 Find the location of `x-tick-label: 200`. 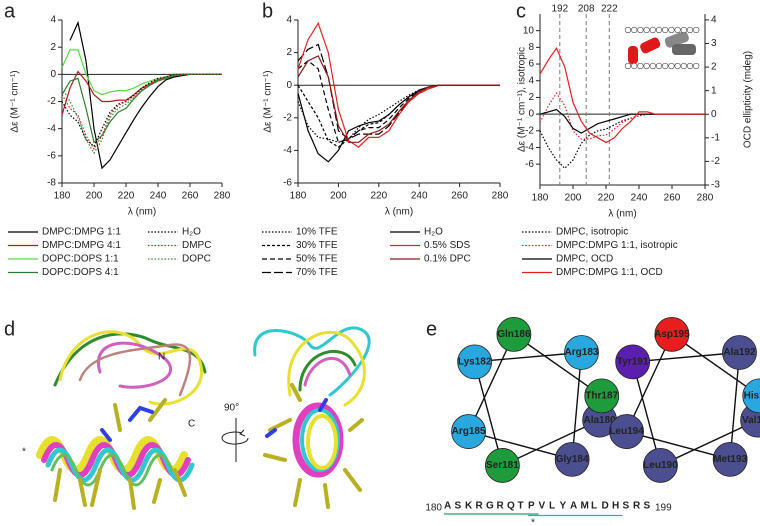

x-tick-label: 200 is located at coordinates (573, 198).